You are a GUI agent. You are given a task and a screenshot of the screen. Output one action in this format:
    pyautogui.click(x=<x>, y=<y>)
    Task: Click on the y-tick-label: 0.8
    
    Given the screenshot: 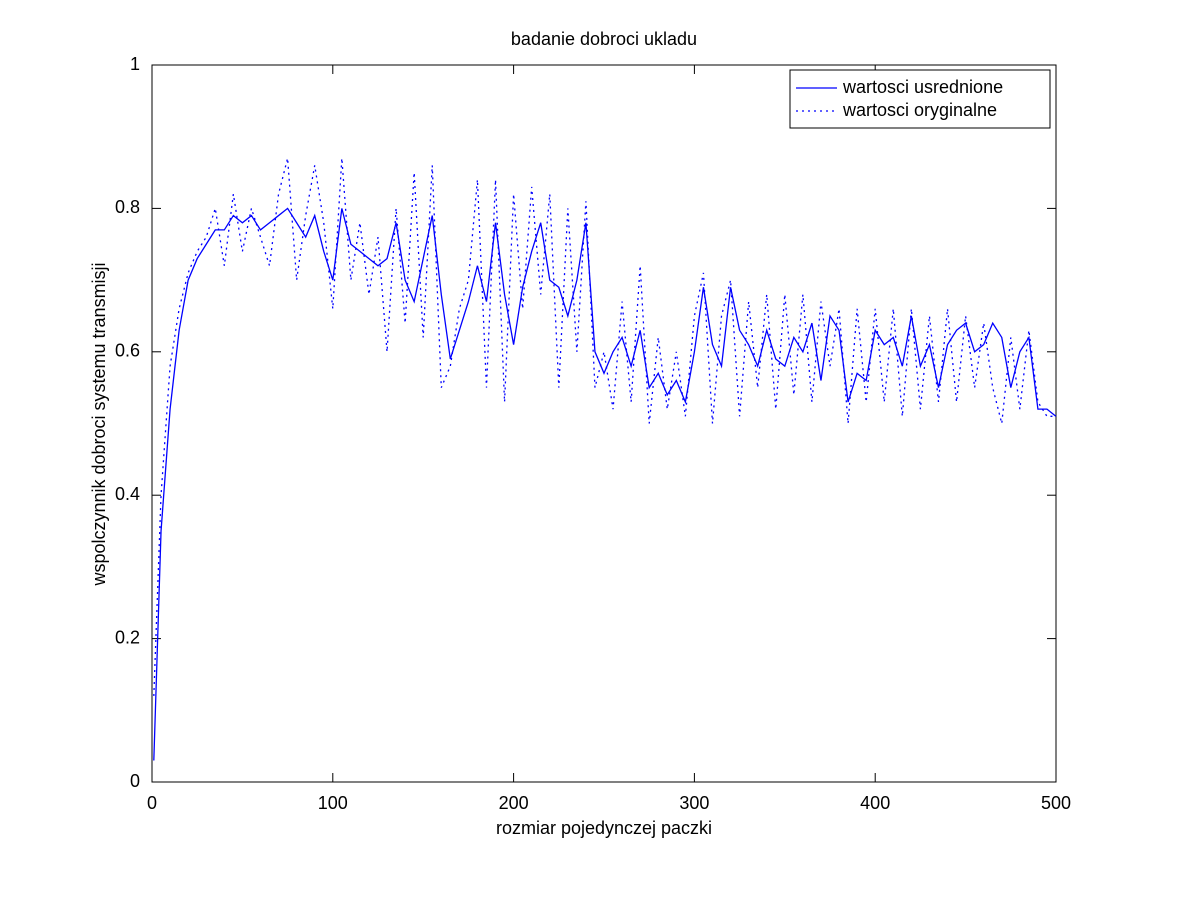 What is the action you would take?
    pyautogui.click(x=127, y=207)
    